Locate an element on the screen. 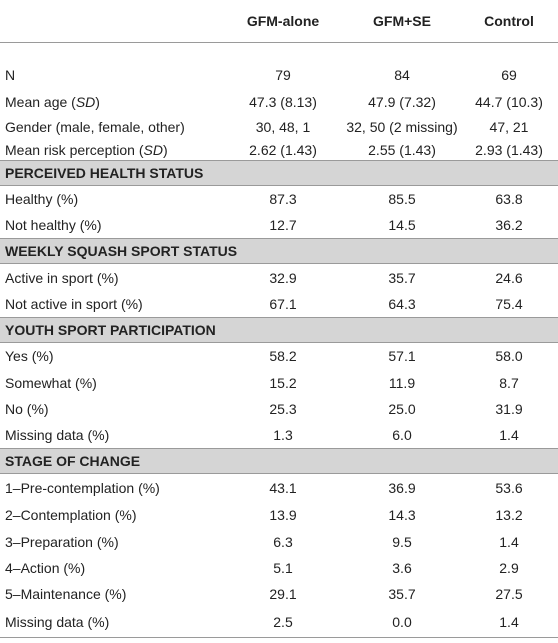 Image resolution: width=558 pixels, height=643 pixels. label-part: 2–Contemplation (%) is located at coordinates (71, 515).